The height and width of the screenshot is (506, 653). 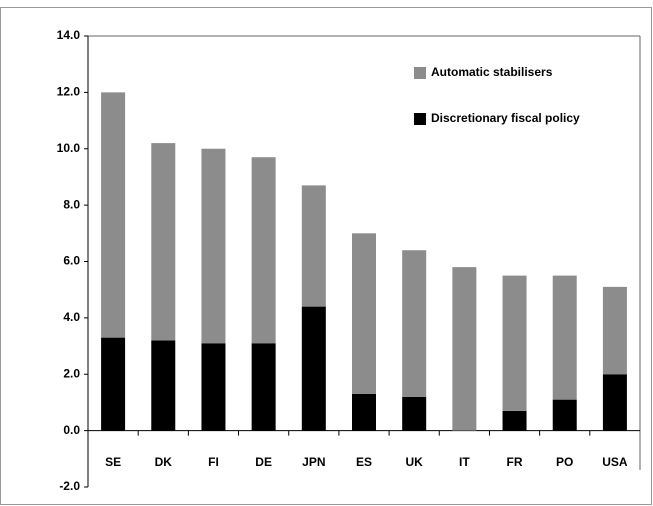 What do you see at coordinates (313, 462) in the screenshot?
I see `x-tick-label: JPN` at bounding box center [313, 462].